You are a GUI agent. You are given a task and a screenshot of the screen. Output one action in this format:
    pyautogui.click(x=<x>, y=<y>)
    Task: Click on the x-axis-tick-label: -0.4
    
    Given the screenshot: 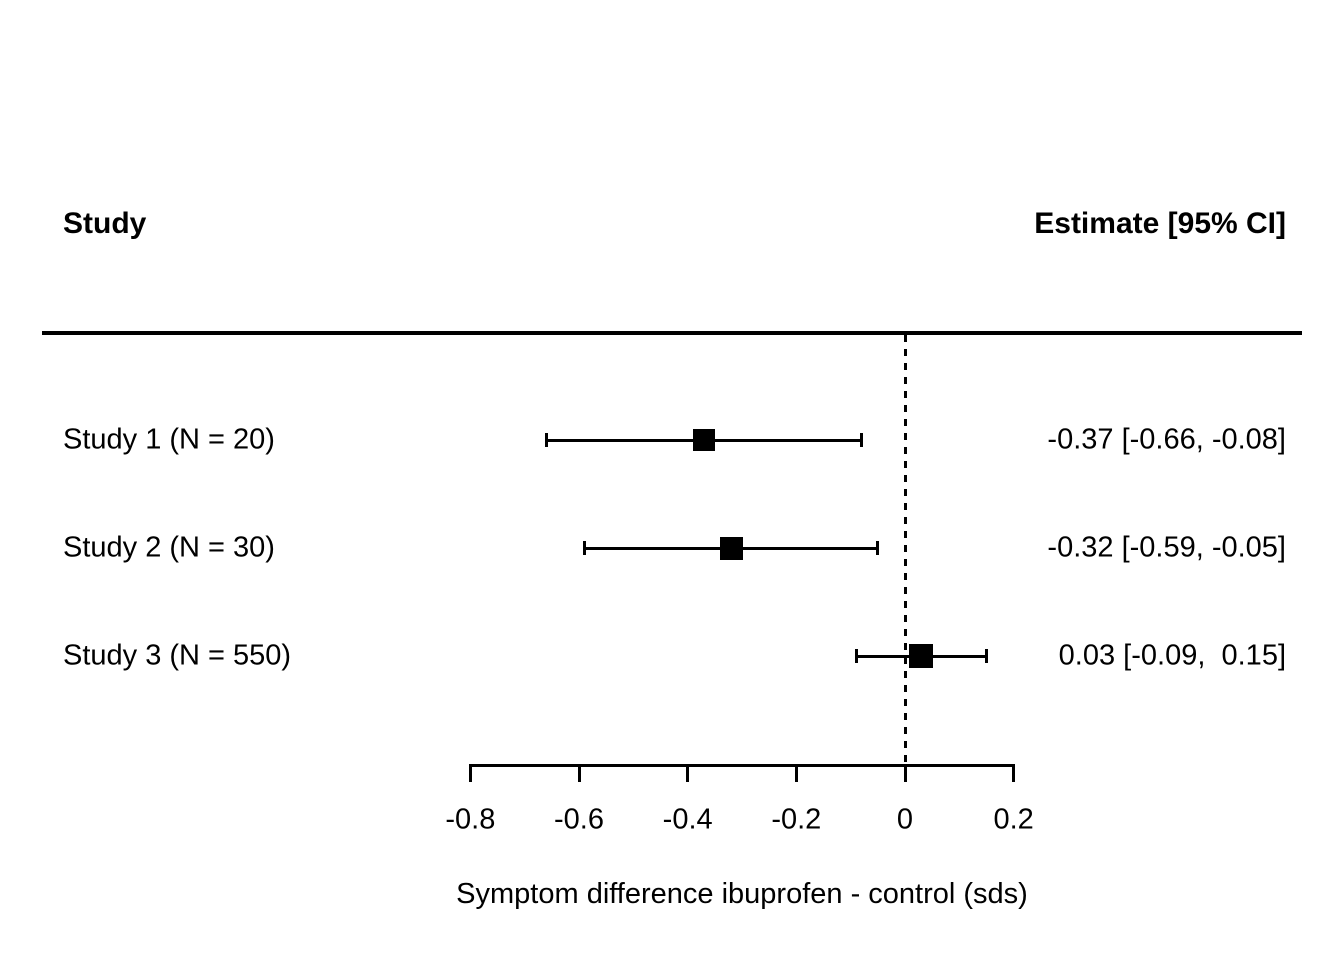 What is the action you would take?
    pyautogui.click(x=687, y=819)
    